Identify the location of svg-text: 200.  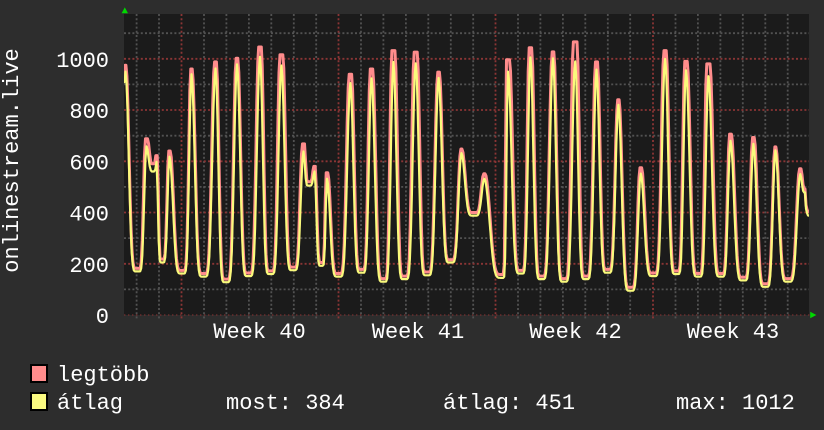
(89, 266).